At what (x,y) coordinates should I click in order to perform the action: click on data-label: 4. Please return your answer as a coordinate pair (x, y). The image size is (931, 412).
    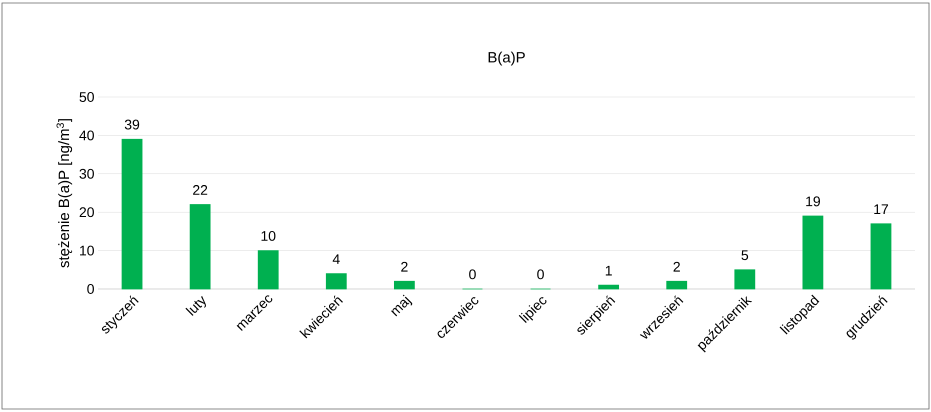
    Looking at the image, I should click on (336, 259).